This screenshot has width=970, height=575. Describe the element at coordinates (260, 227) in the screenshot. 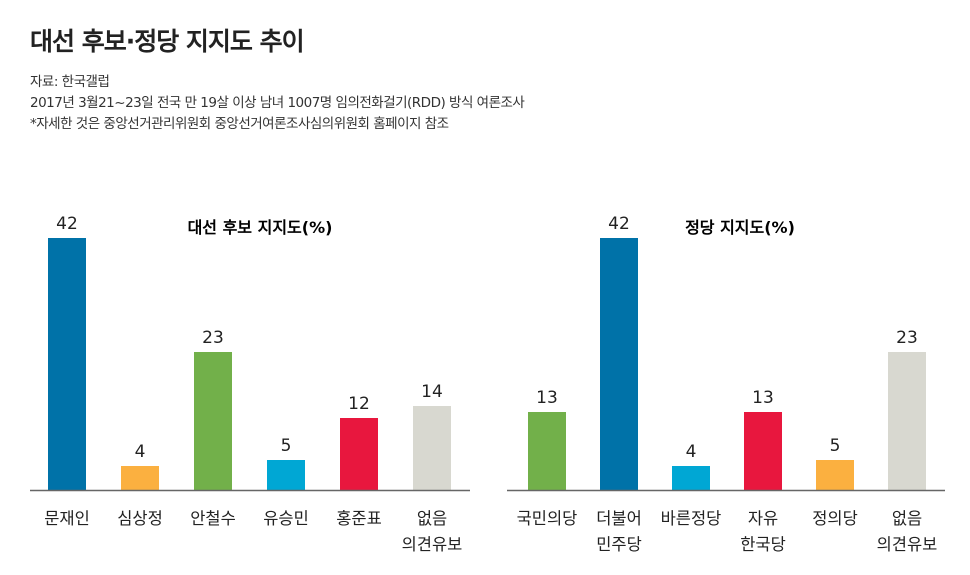

I see `chart-title: 대선 후보 지지도(%)` at that location.